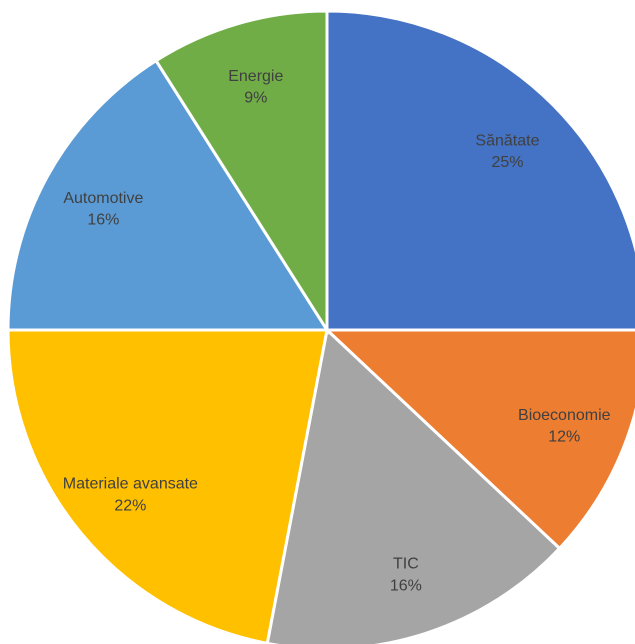  What do you see at coordinates (103, 209) in the screenshot?
I see `slice-label: Automotive 16%` at bounding box center [103, 209].